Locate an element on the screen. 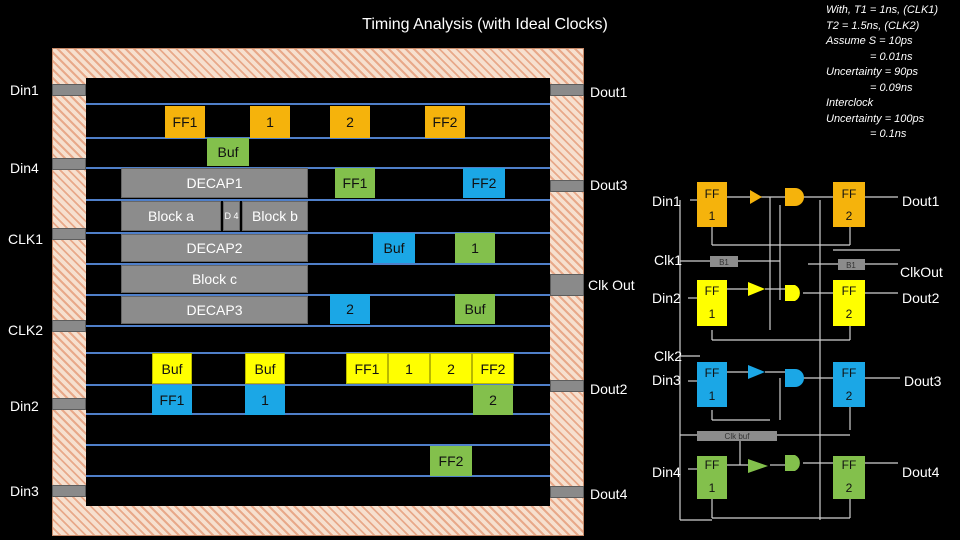  sch-gate-blue is located at coordinates (794, 378).